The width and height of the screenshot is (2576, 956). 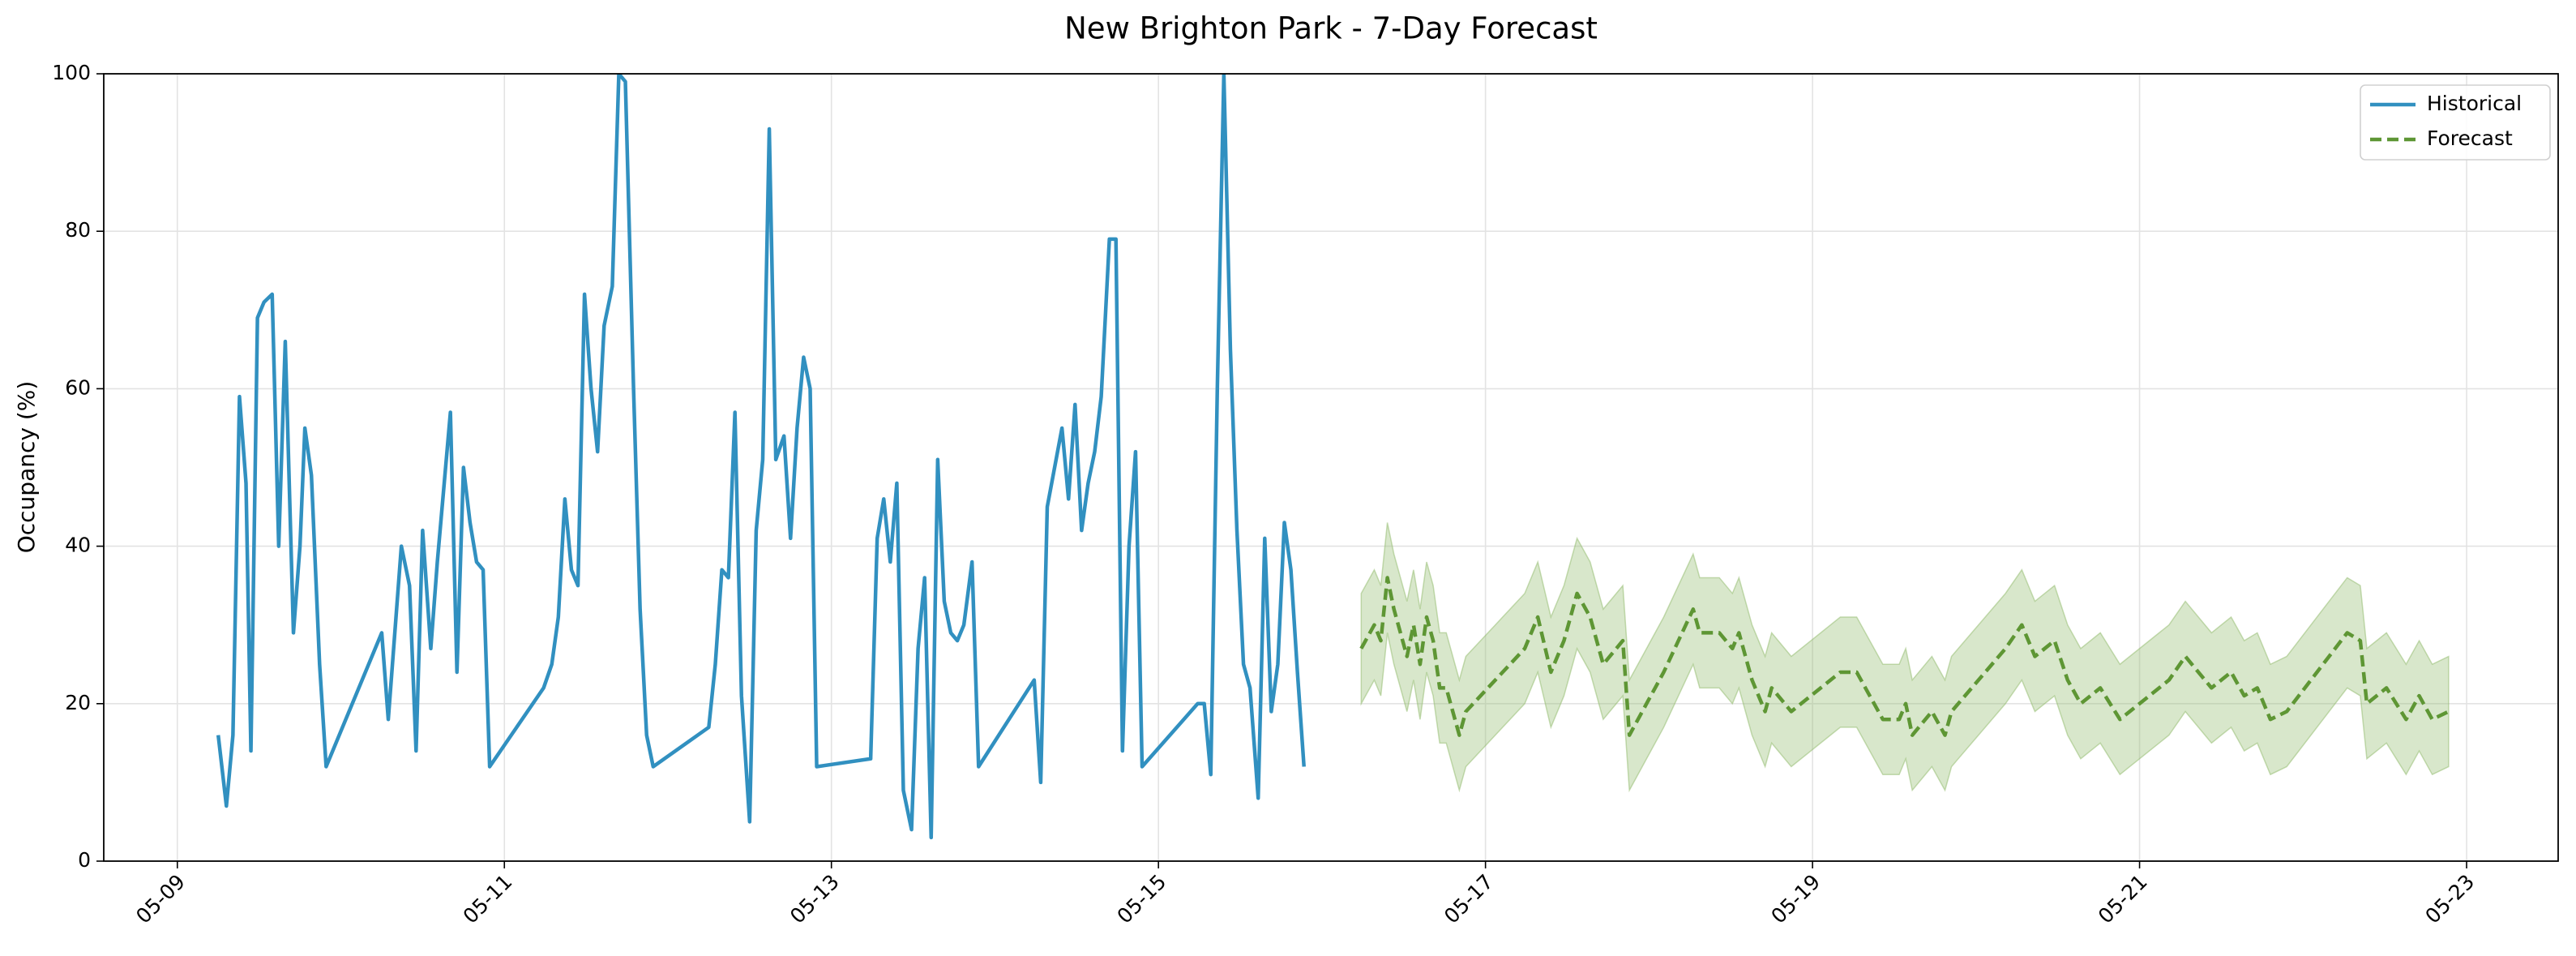 I want to click on series-line, so click(x=1904, y=656).